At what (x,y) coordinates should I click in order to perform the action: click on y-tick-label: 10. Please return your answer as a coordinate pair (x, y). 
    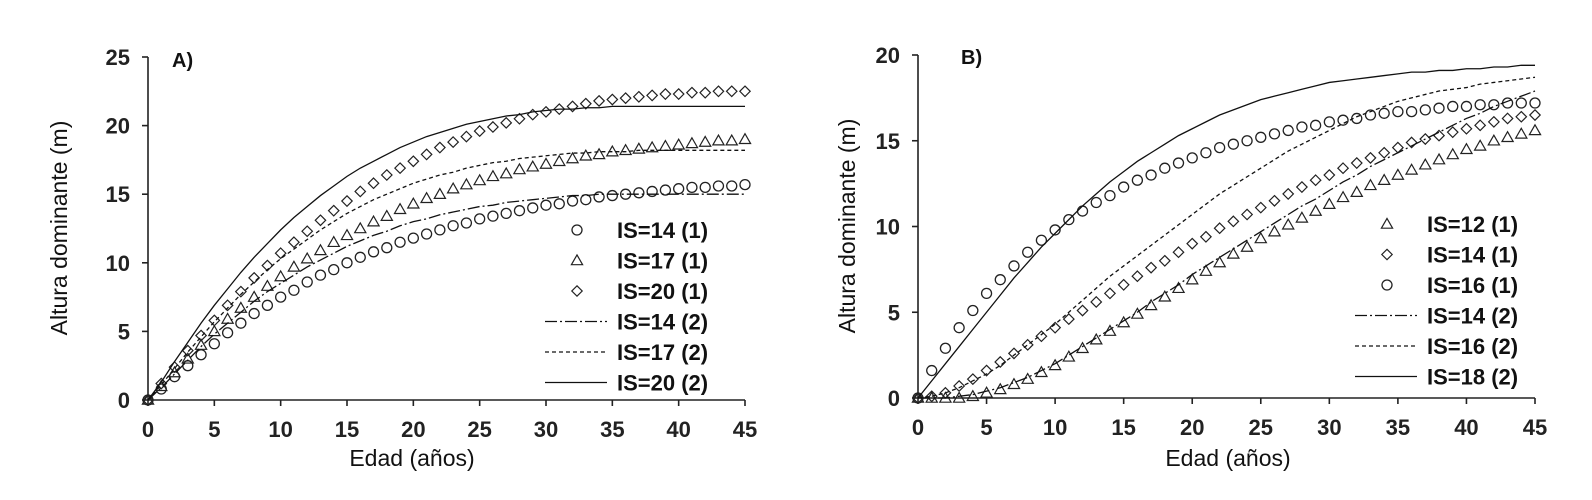
    Looking at the image, I should click on (118, 263).